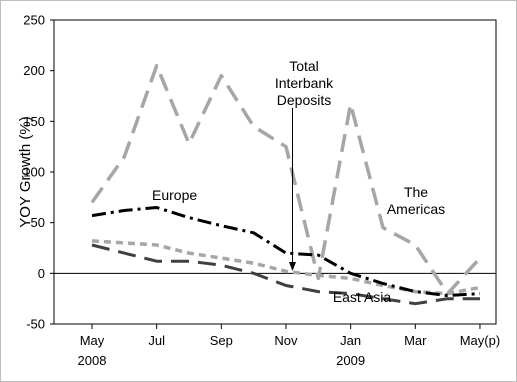 This screenshot has height=382, width=517. Describe the element at coordinates (304, 83) in the screenshot. I see `series-label-total-interbank-deposits: Total Interbank Deposits` at that location.